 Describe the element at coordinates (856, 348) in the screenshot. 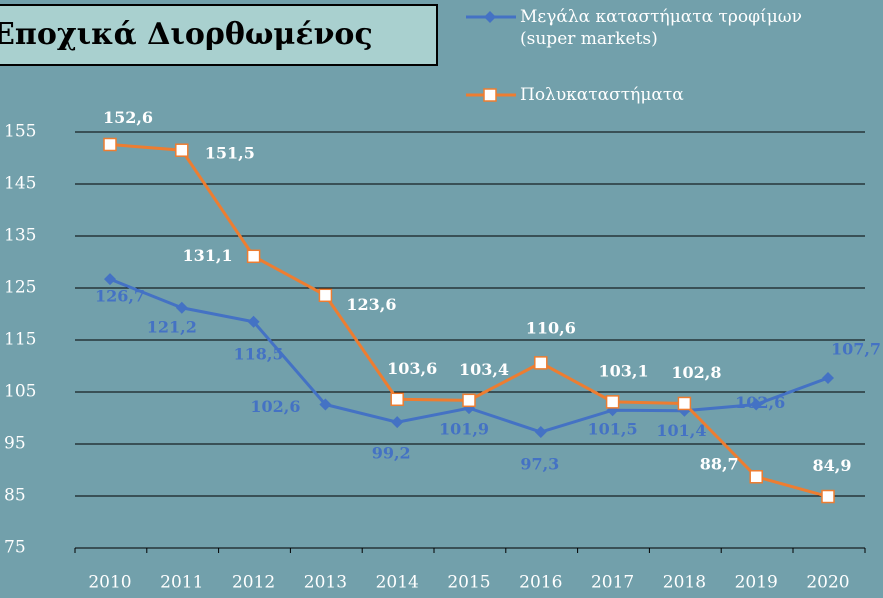

I see `data-label: 107,7` at that location.